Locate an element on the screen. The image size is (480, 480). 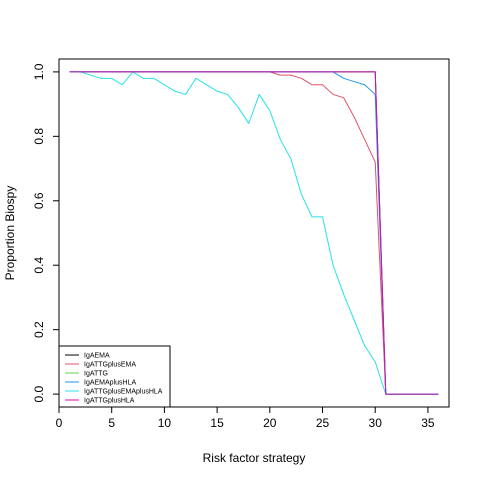
legend-label: IgATTGplusHLA is located at coordinates (109, 401).